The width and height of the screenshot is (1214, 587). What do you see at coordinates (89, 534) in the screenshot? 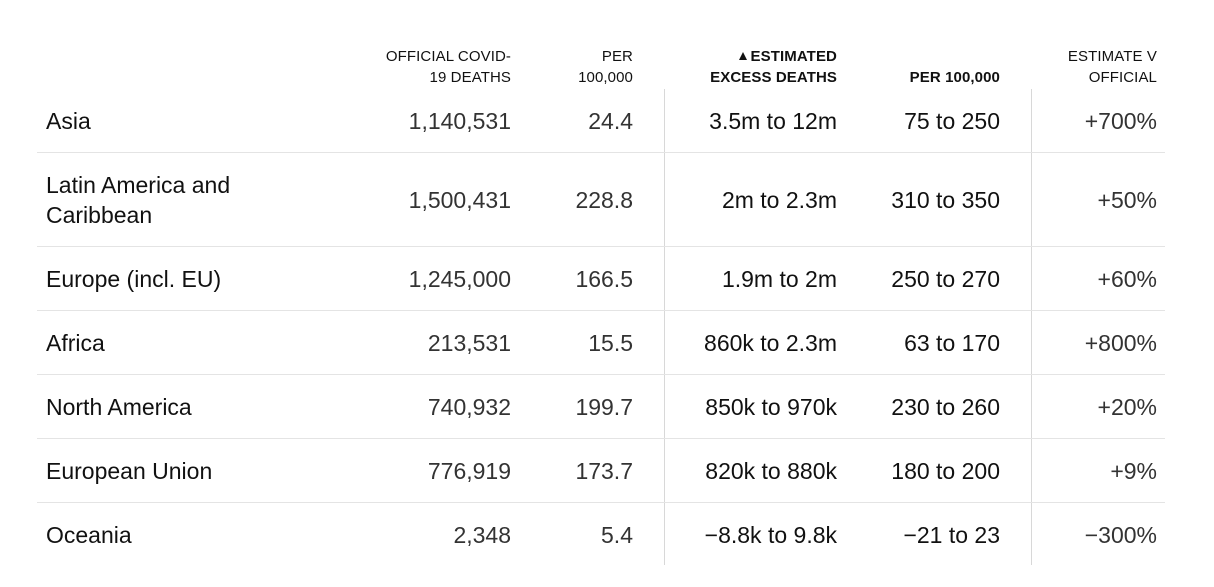
I see `region-cell: Oceania` at bounding box center [89, 534].